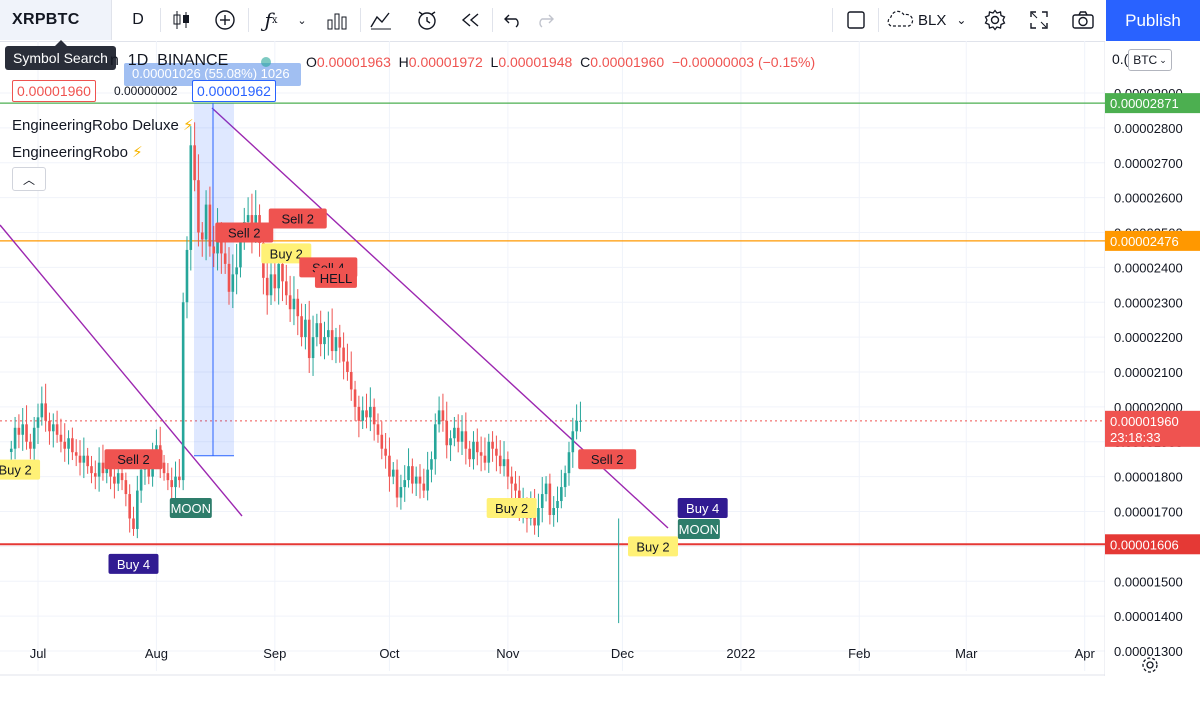 This screenshot has height=710, width=1200. What do you see at coordinates (1150, 60) in the screenshot?
I see `currency-select: BTC ⌄` at bounding box center [1150, 60].